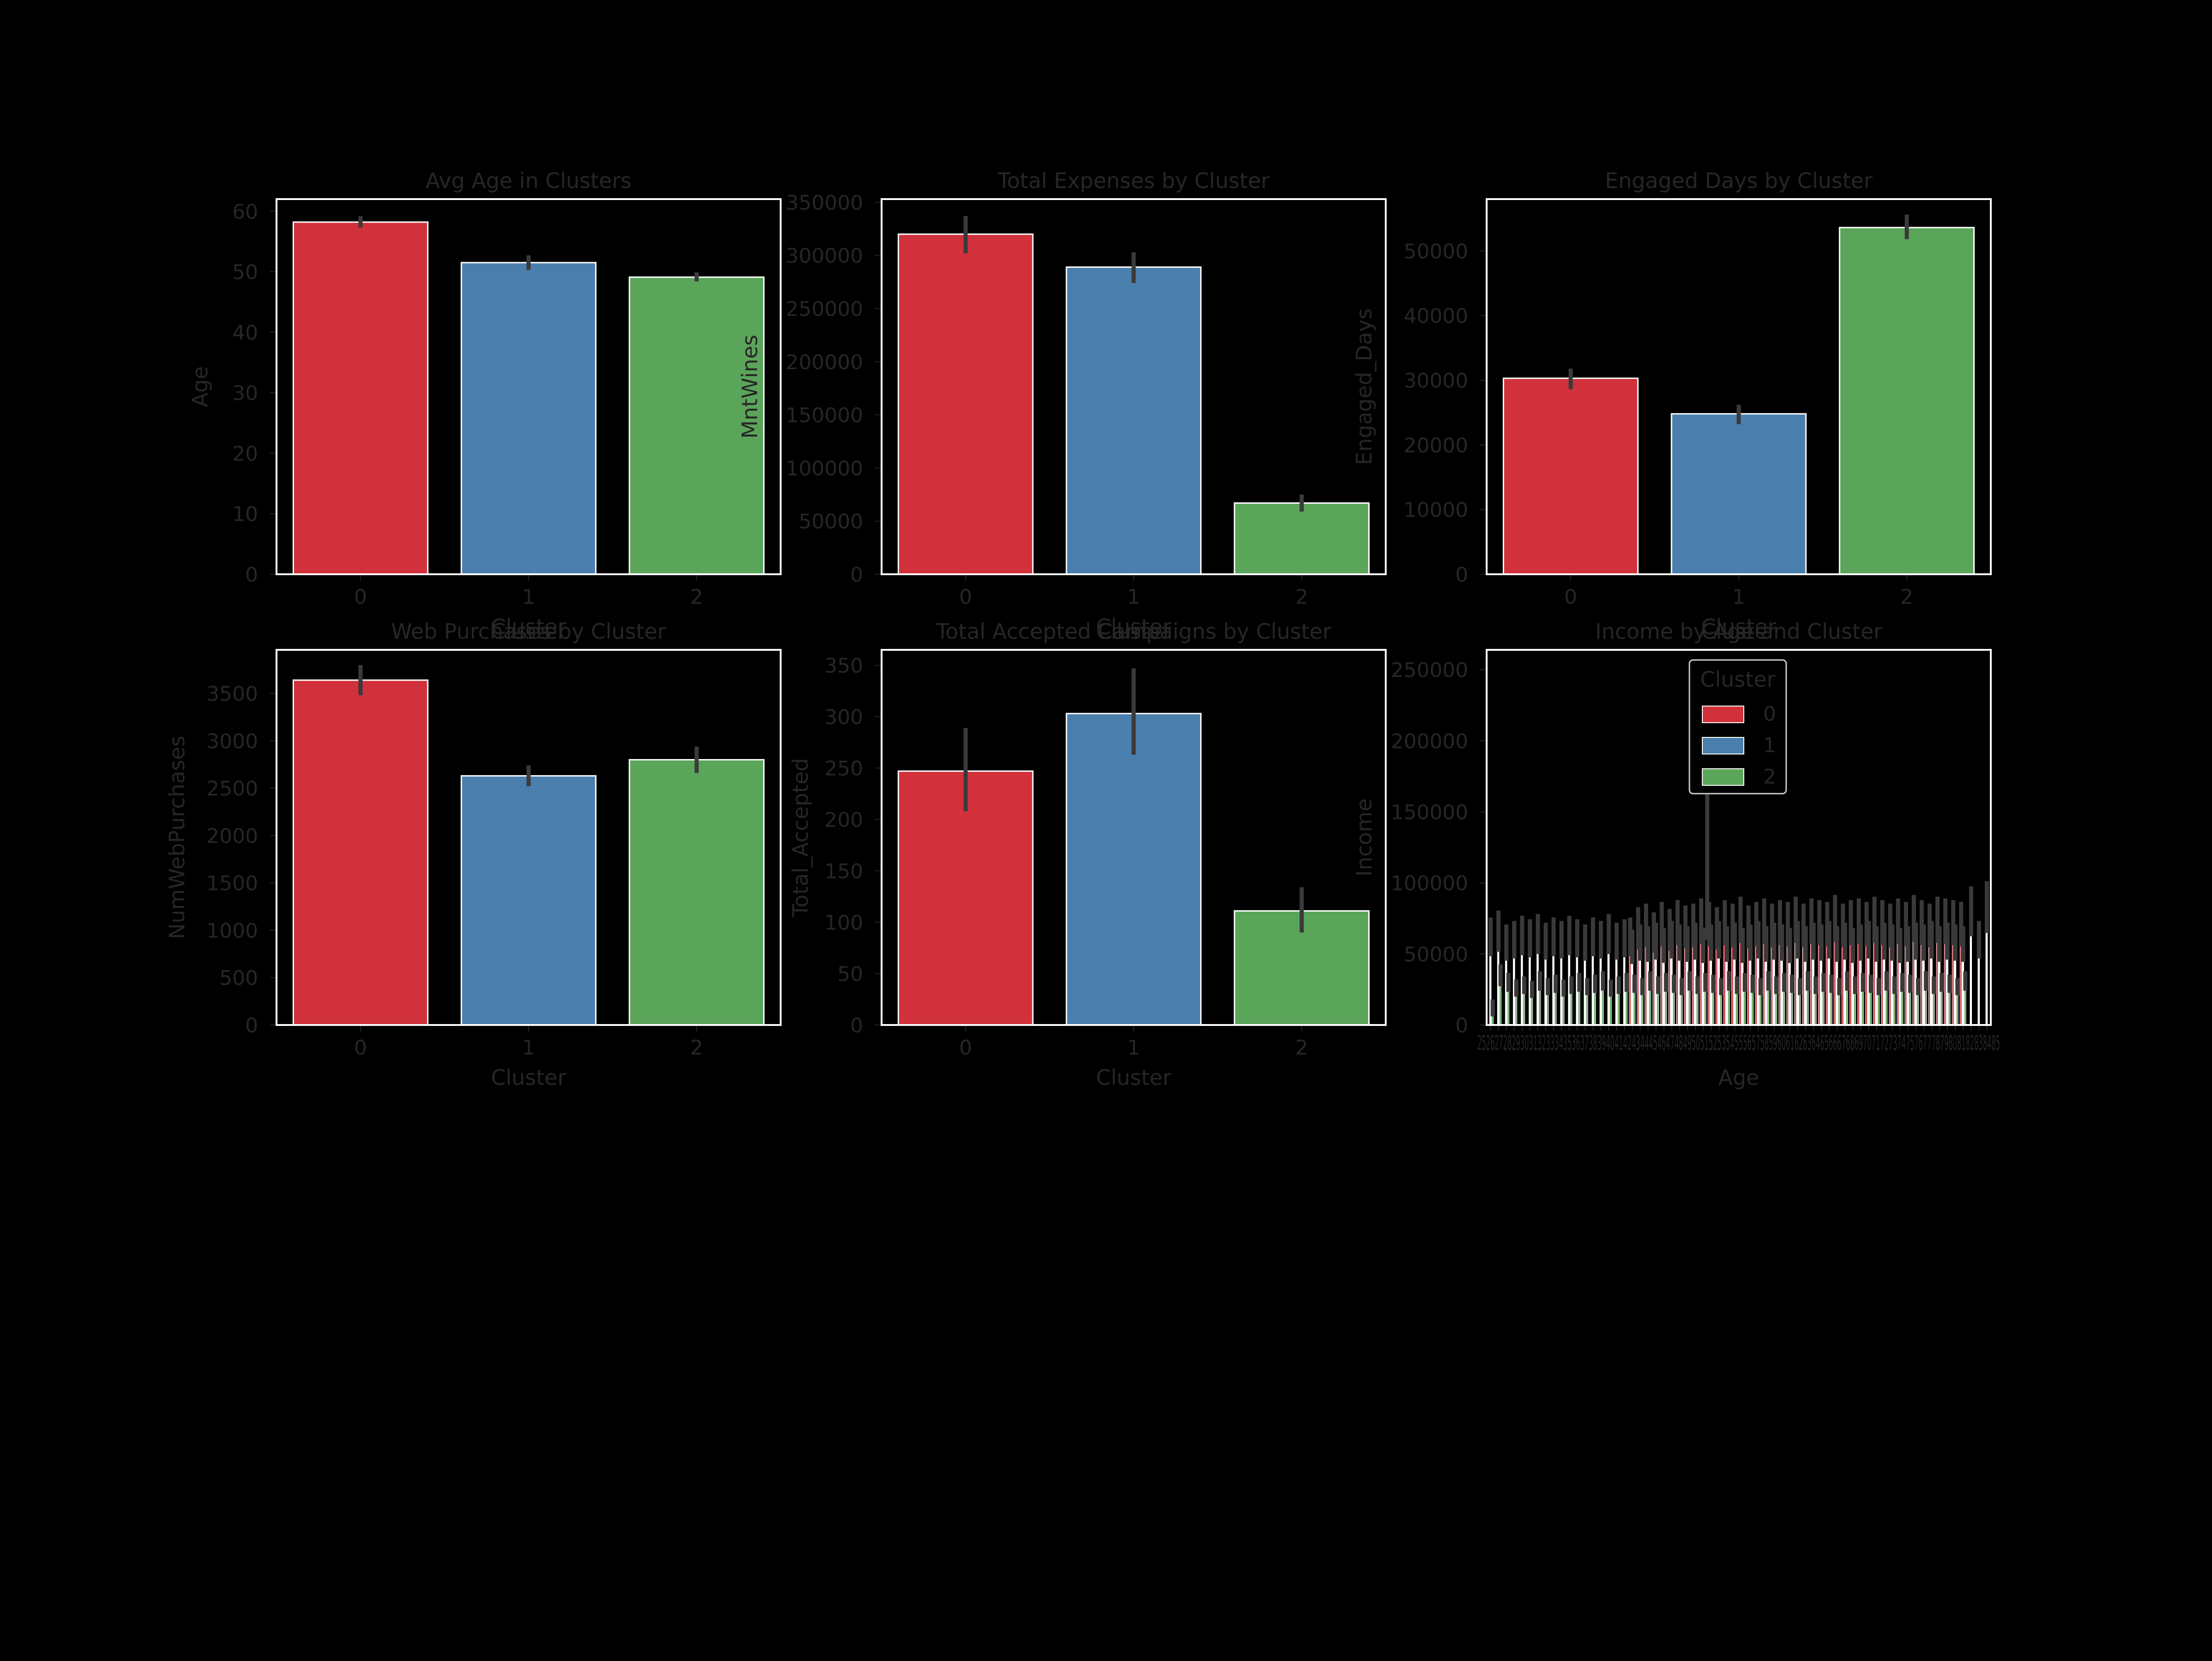  What do you see at coordinates (1429, 813) in the screenshot?
I see `y-tick-label: 150000` at bounding box center [1429, 813].